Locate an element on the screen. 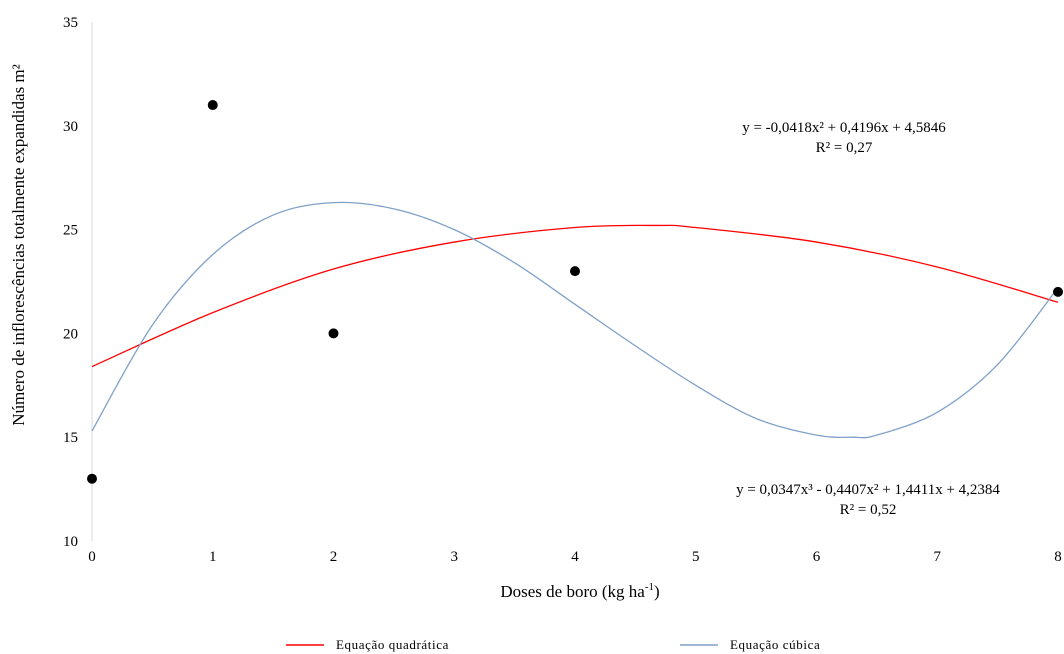 The image size is (1064, 654). legend-label-cubic: Equação cúbica is located at coordinates (775, 644).